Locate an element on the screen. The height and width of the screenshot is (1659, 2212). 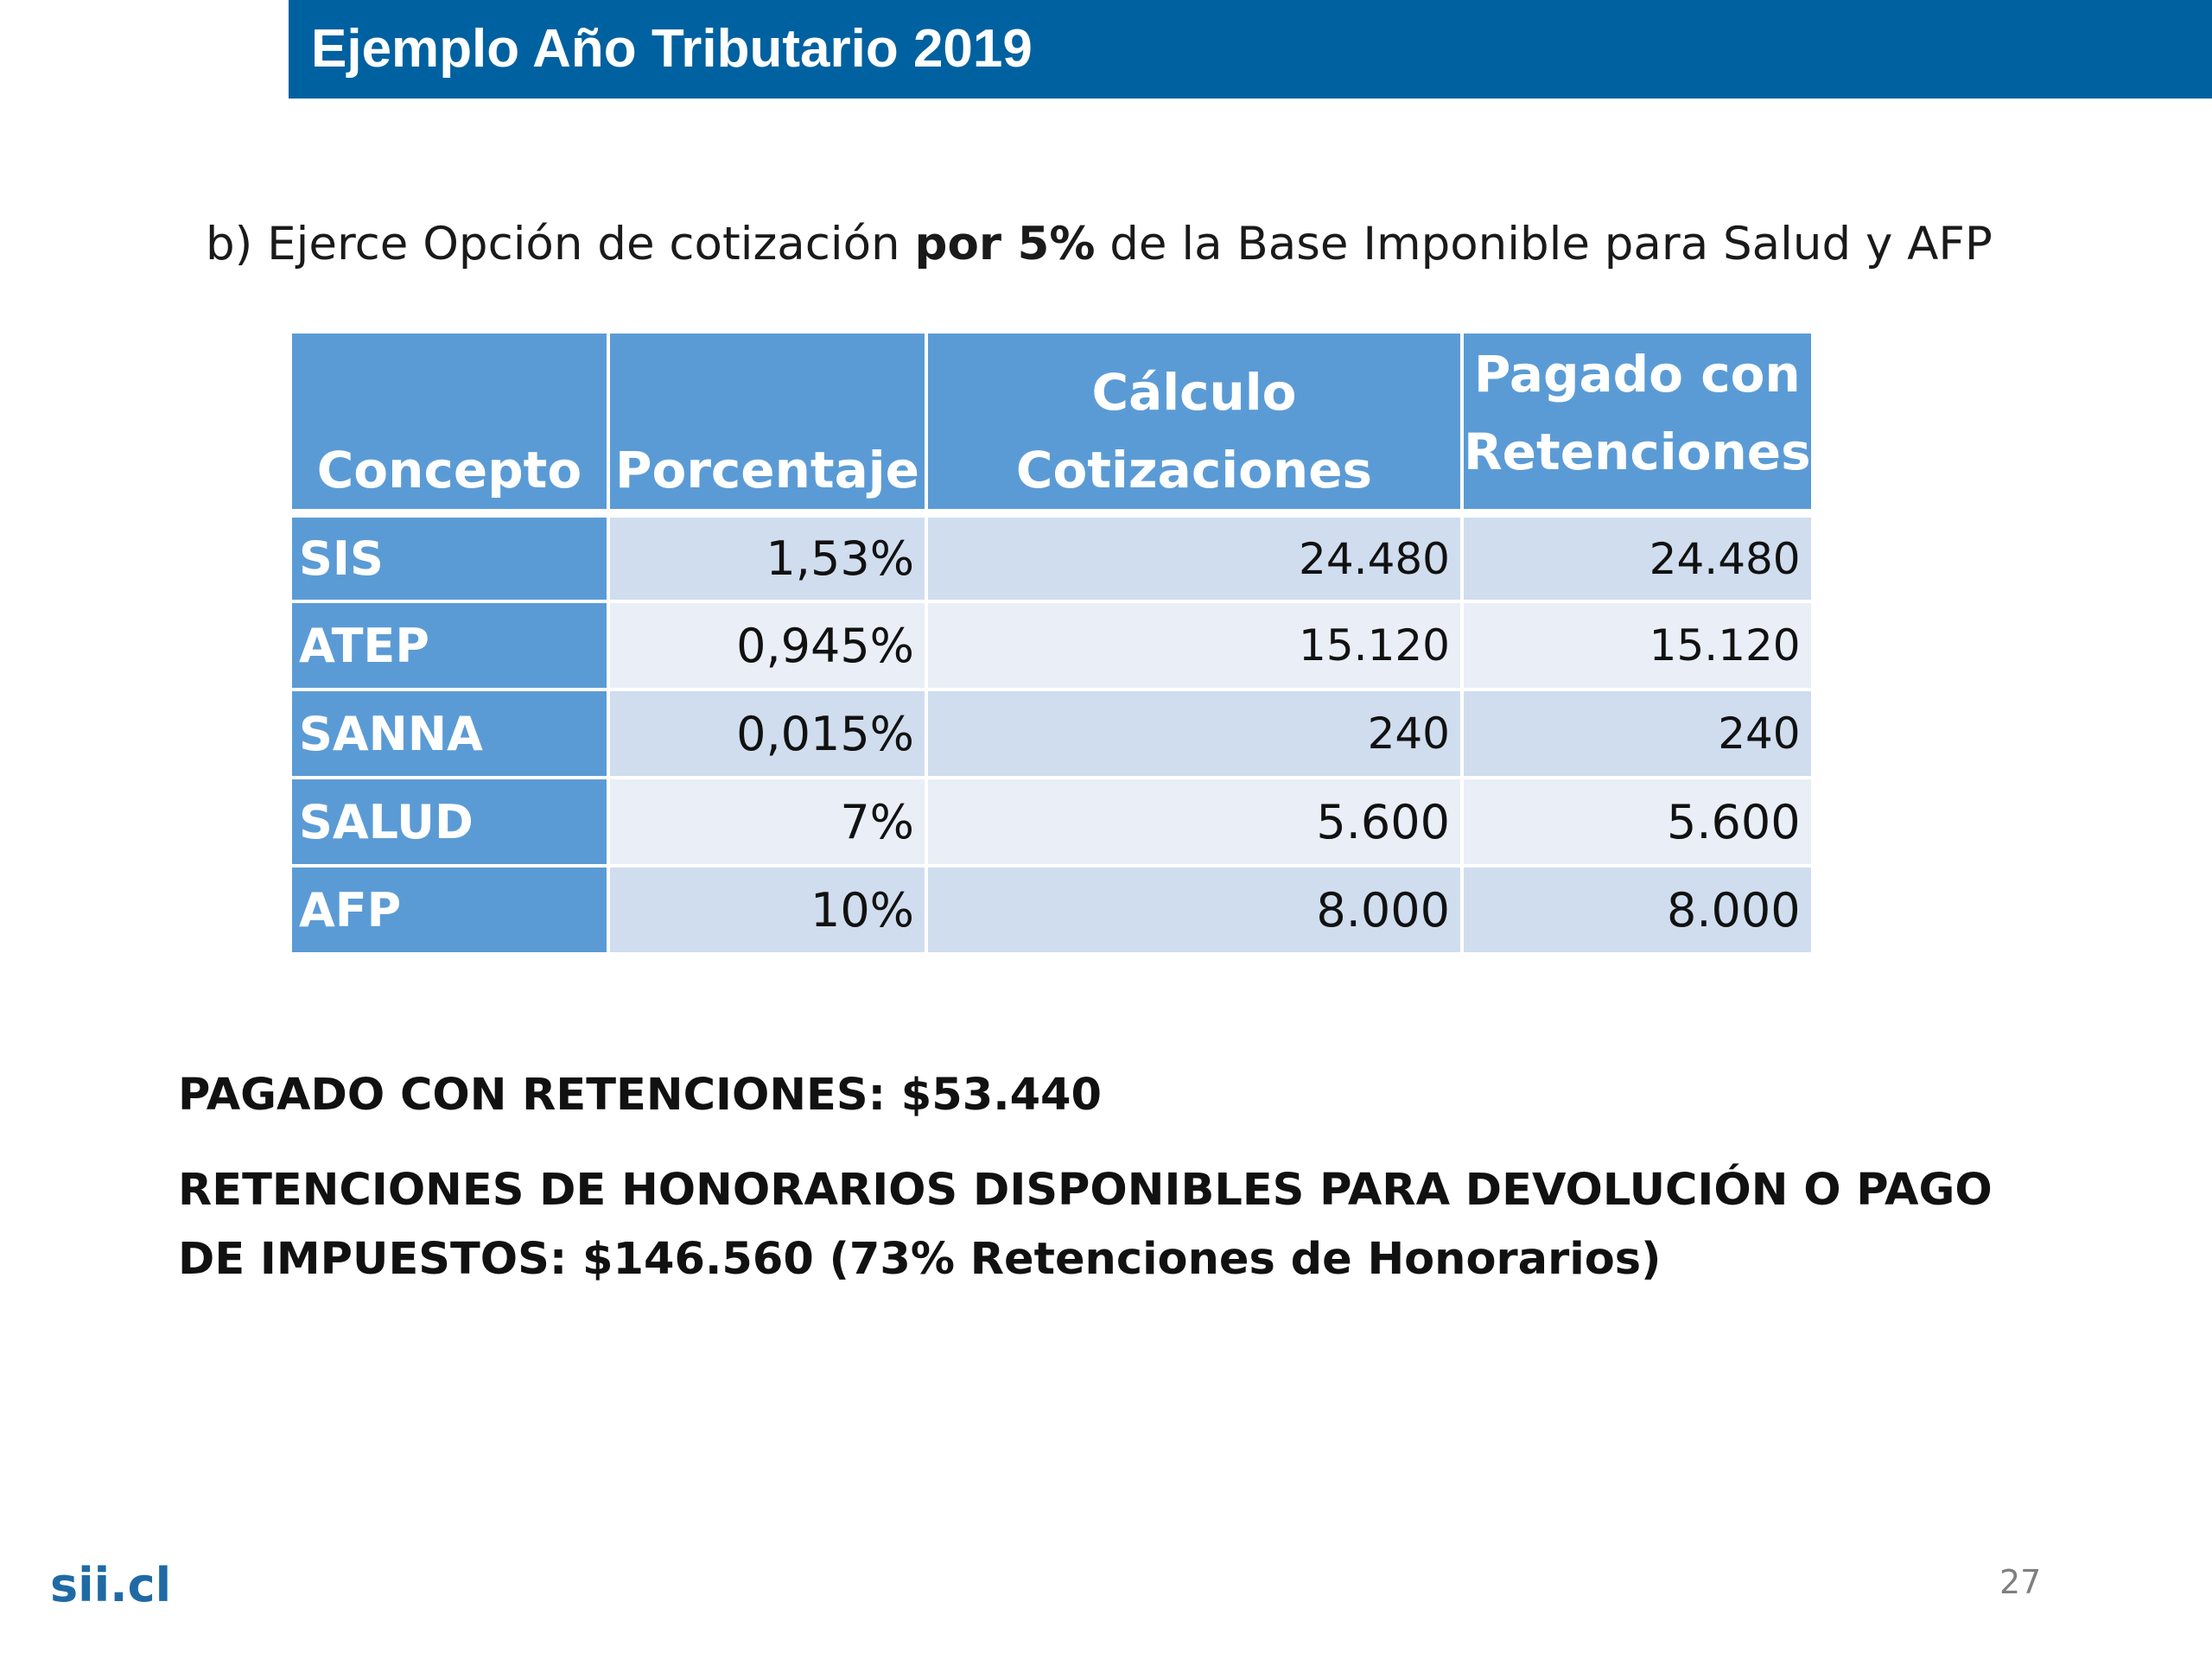
table-row: SALUD 7% 5.600 5.600 is located at coordinates (1051, 822).